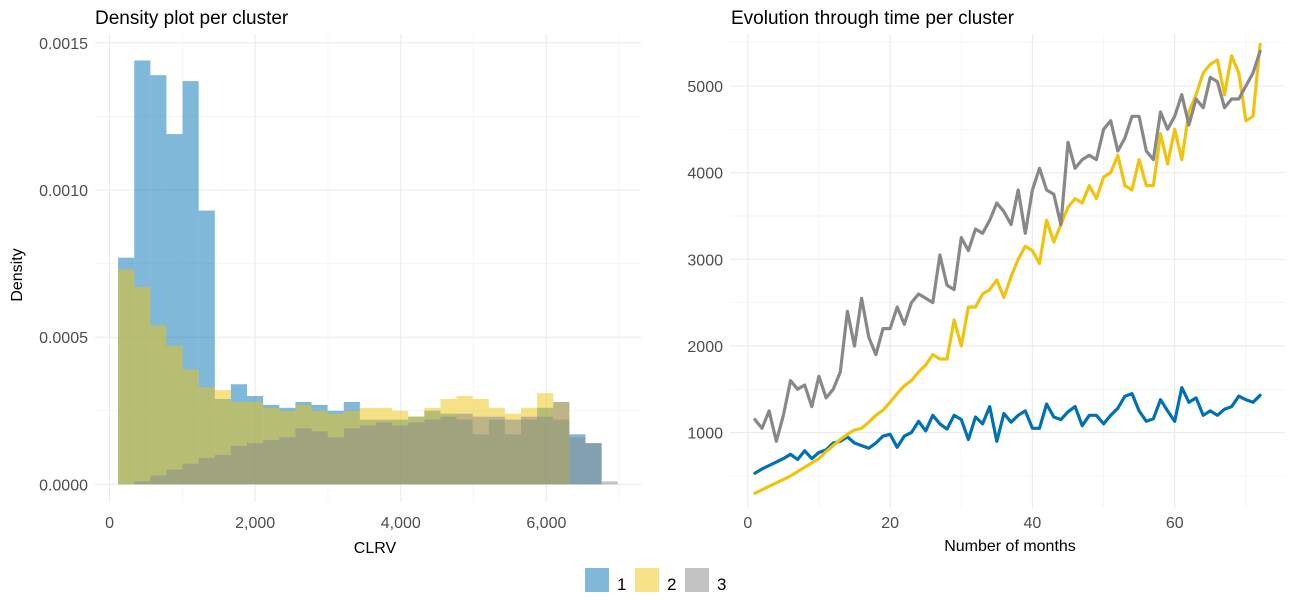 This screenshot has height=600, width=1300. I want to click on y-tick-label: 1000, so click(705, 434).